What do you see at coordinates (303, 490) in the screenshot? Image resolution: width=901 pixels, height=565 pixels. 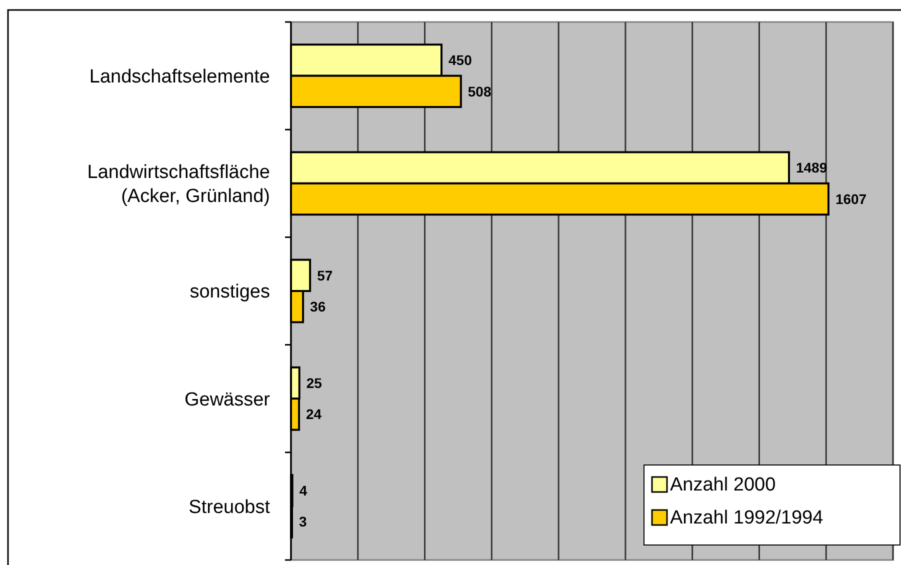 I see `data-label: 4` at bounding box center [303, 490].